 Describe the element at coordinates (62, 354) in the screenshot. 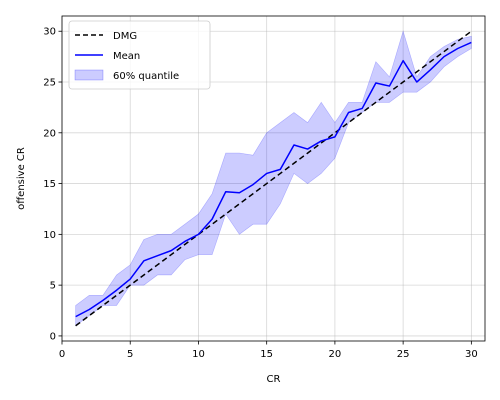

I see `x-tick-label: 0` at that location.